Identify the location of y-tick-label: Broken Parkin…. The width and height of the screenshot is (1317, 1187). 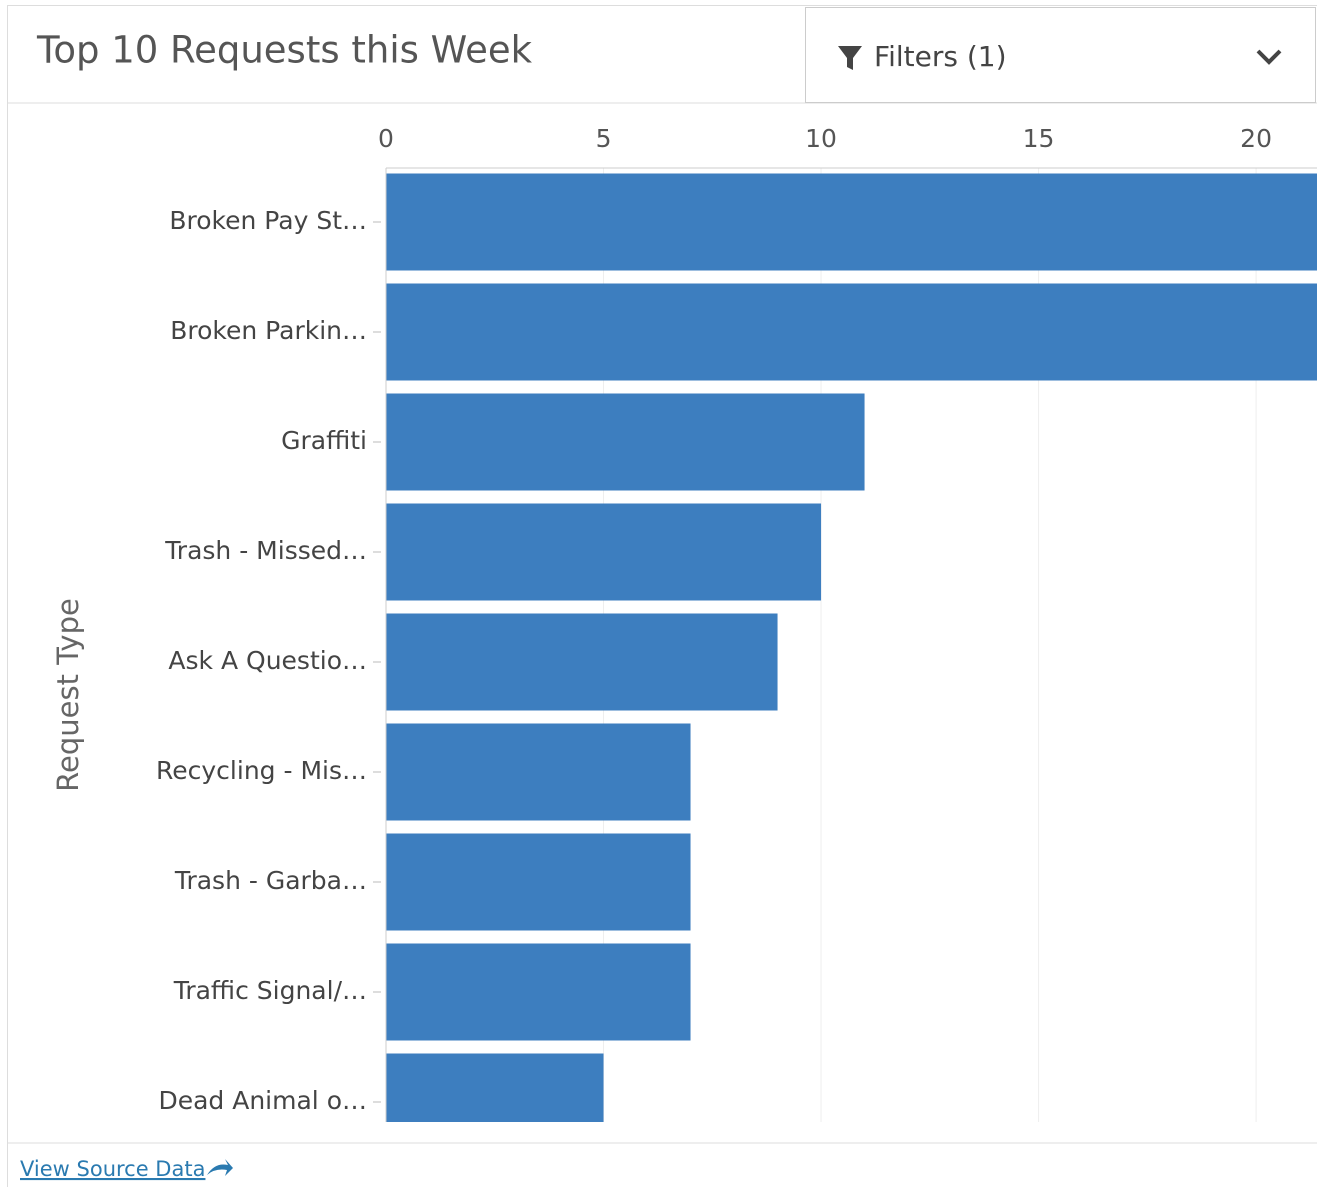
(268, 330).